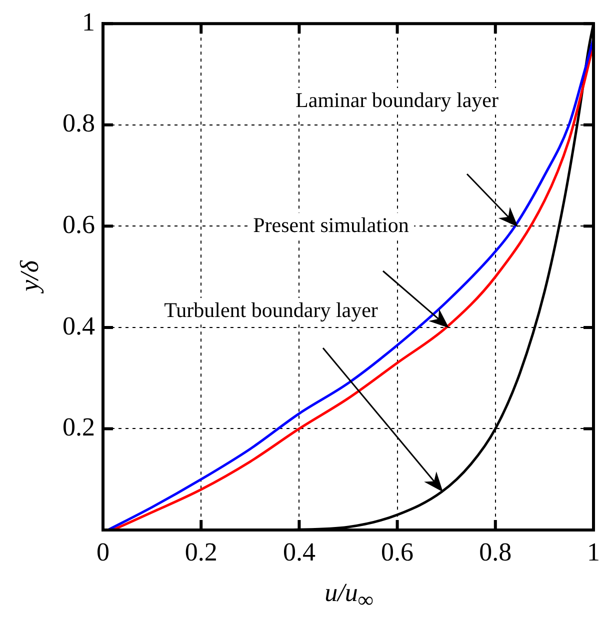 The image size is (608, 624). Describe the element at coordinates (88, 21) in the screenshot. I see `y-tick-label: 1` at that location.